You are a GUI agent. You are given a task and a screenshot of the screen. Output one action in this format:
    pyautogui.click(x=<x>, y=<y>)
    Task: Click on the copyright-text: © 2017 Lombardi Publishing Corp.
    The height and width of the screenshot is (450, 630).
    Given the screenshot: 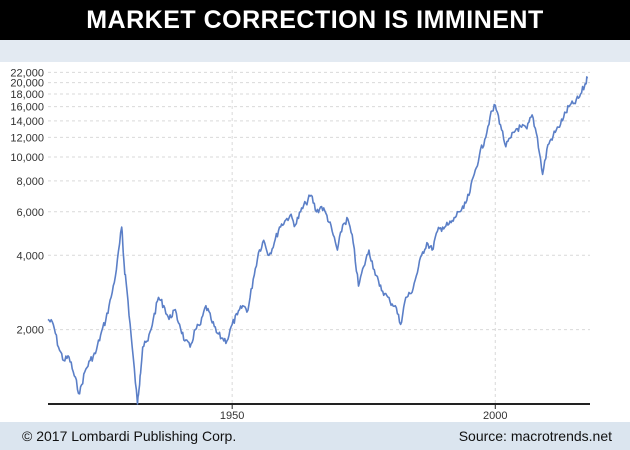 What is the action you would take?
    pyautogui.click(x=129, y=436)
    